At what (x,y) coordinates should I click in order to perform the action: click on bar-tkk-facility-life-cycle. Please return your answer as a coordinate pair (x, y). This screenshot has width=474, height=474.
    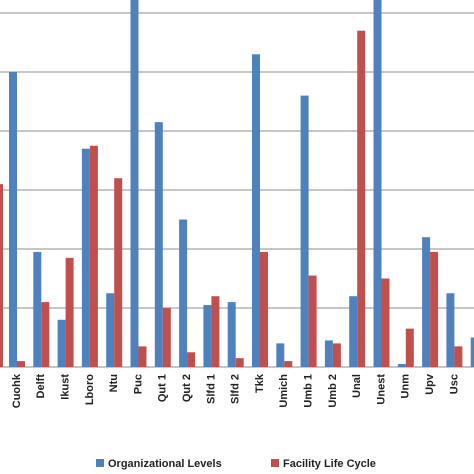
    Looking at the image, I should click on (264, 309).